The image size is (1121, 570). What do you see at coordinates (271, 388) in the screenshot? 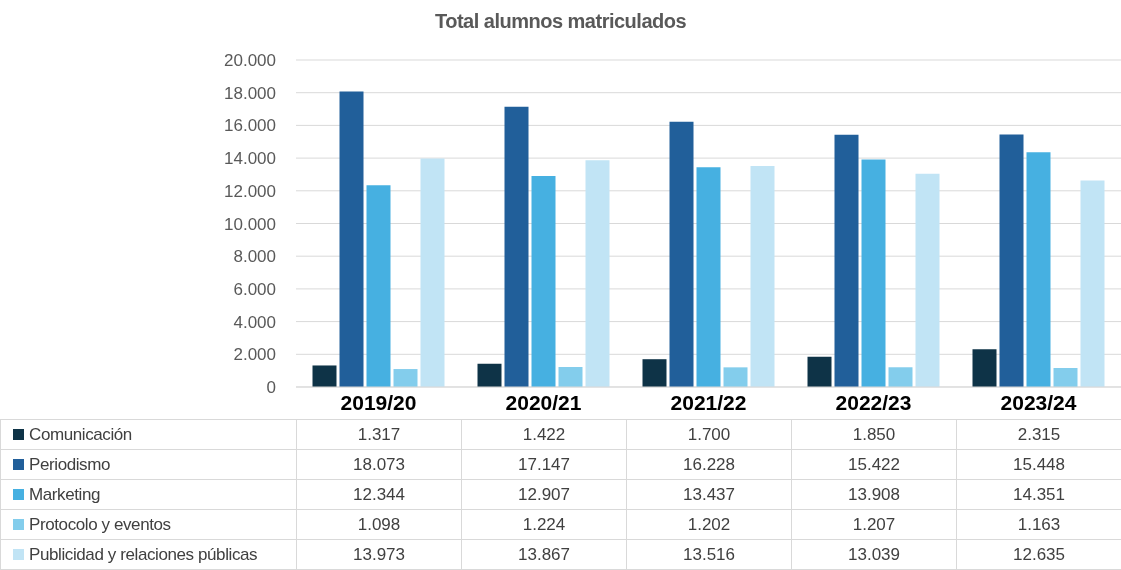
I see `y-tick-label: 0` at bounding box center [271, 388].